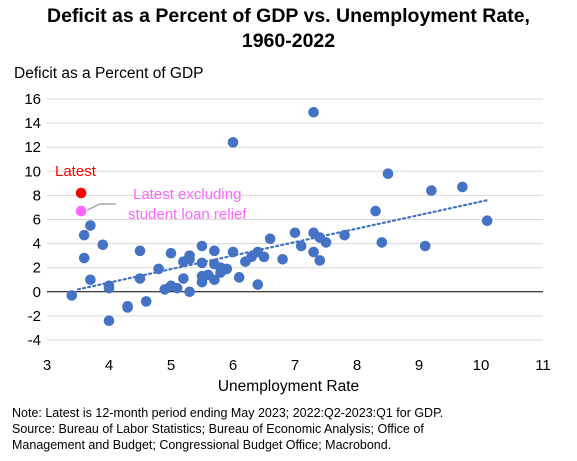  Describe the element at coordinates (109, 365) in the screenshot. I see `x-tick-label: 4` at that location.